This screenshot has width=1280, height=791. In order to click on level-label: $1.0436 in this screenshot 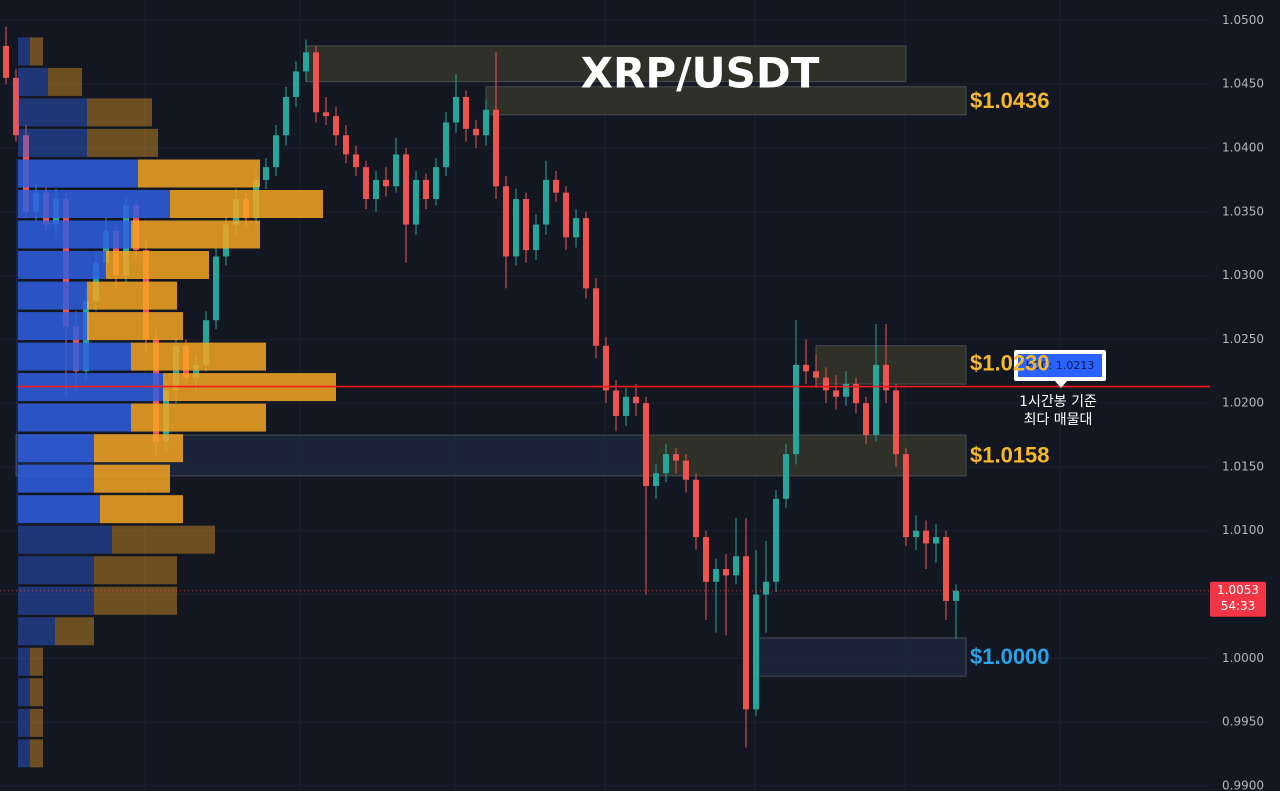, I will do `click(1010, 100)`.